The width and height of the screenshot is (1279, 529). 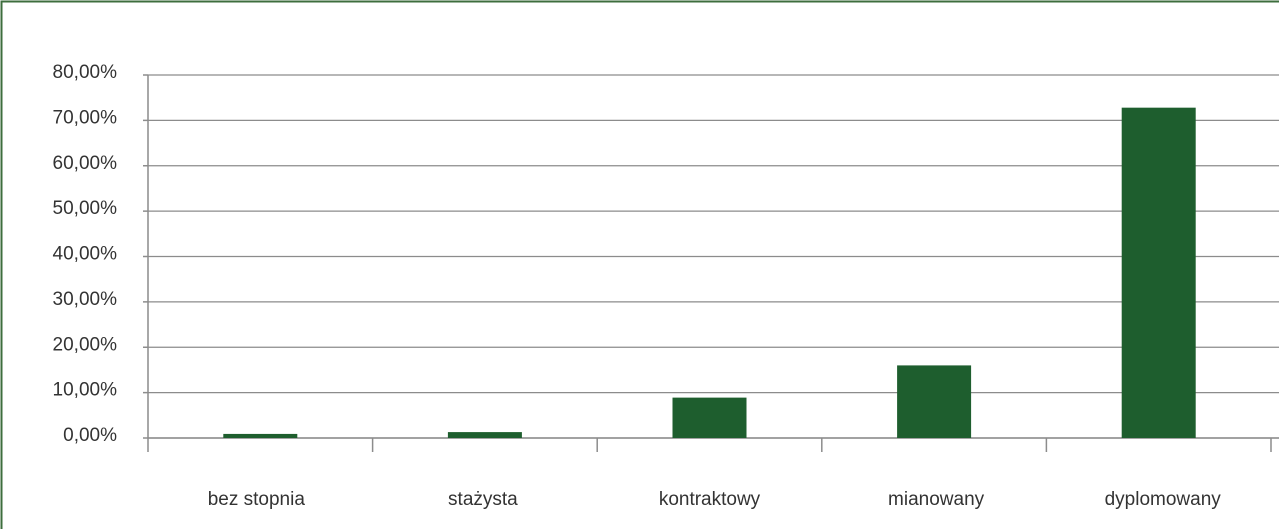 I want to click on y-tick-label: 80,00%, so click(x=85, y=72).